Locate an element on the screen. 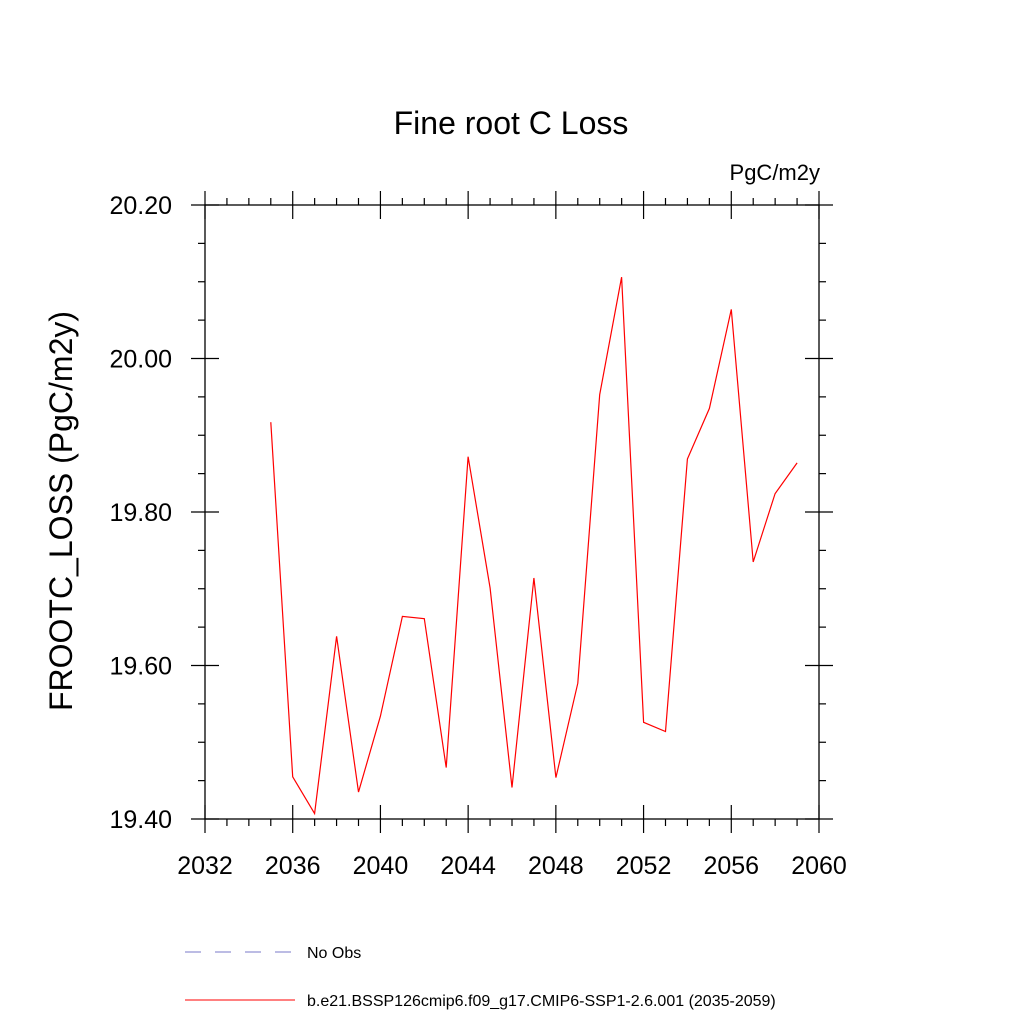 The width and height of the screenshot is (1024, 1024). x-tick-label: 2044 is located at coordinates (468, 866).